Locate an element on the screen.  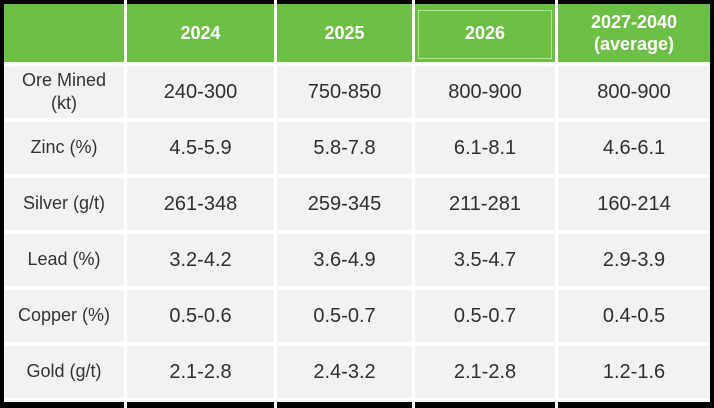
data-cell: 2.4-3.2 is located at coordinates (344, 372).